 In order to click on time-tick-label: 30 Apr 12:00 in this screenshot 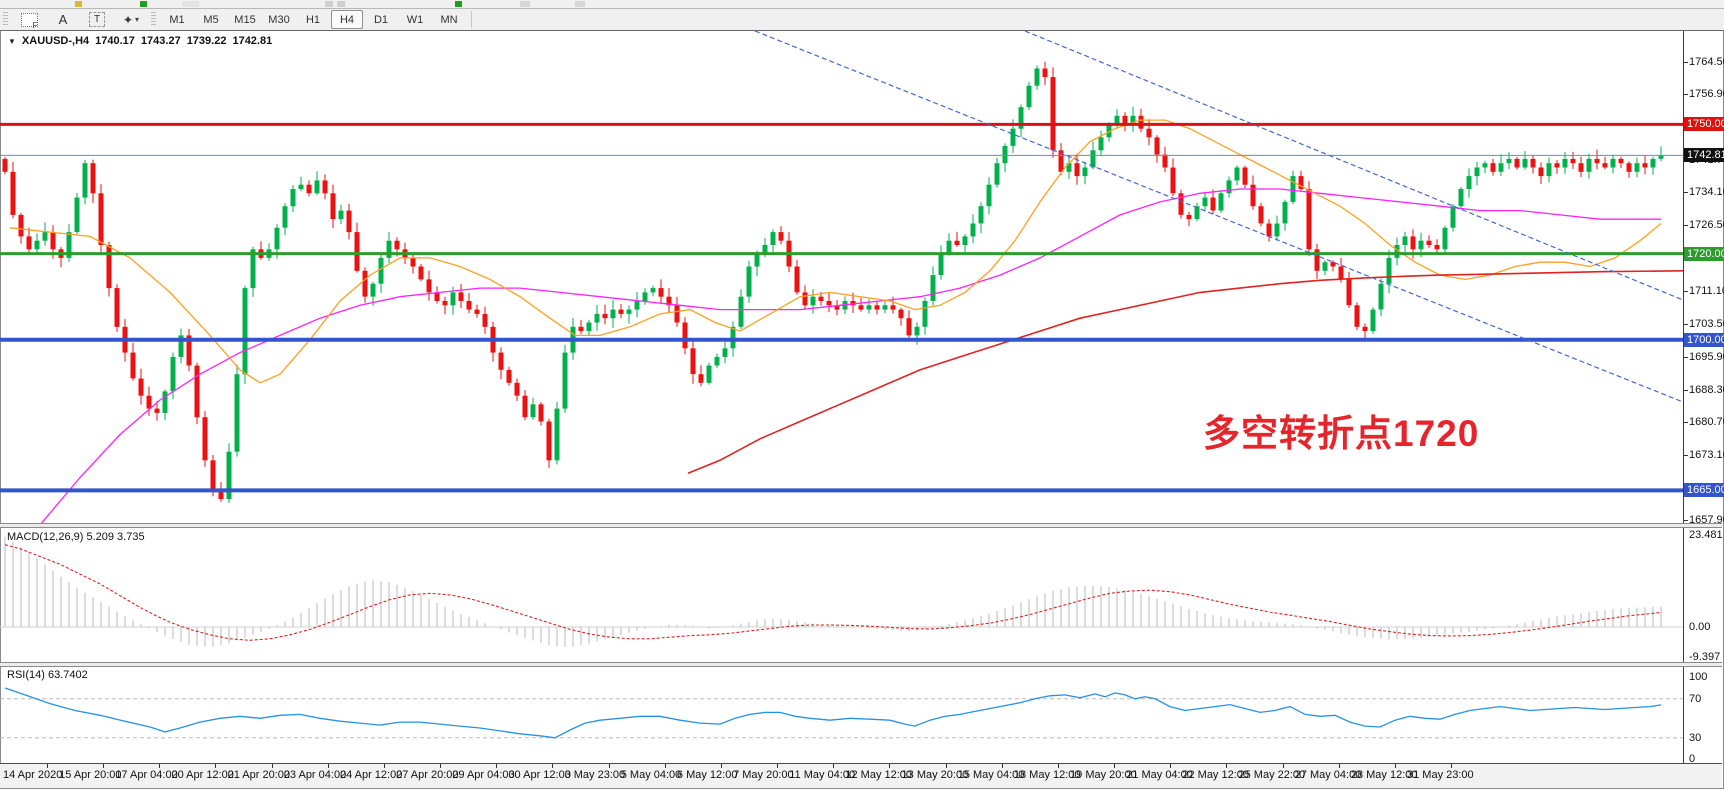, I will do `click(539, 775)`.